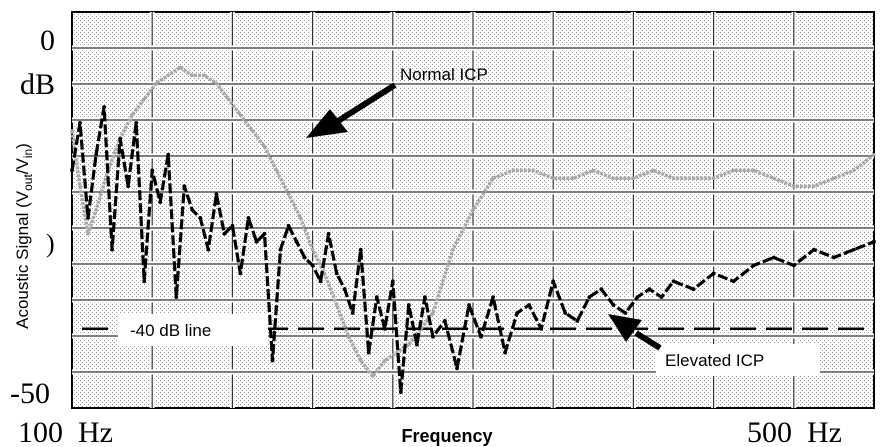  Describe the element at coordinates (714, 360) in the screenshot. I see `annotation-elevated-icp: Elevated ICP` at that location.